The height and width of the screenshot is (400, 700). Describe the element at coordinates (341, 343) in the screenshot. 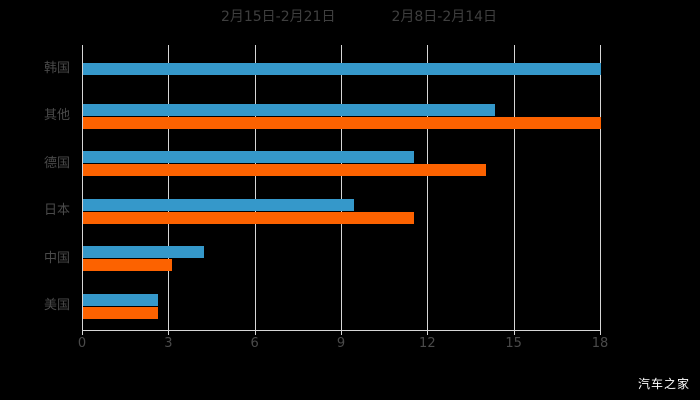

I see `x-tick-label-9: 9` at that location.